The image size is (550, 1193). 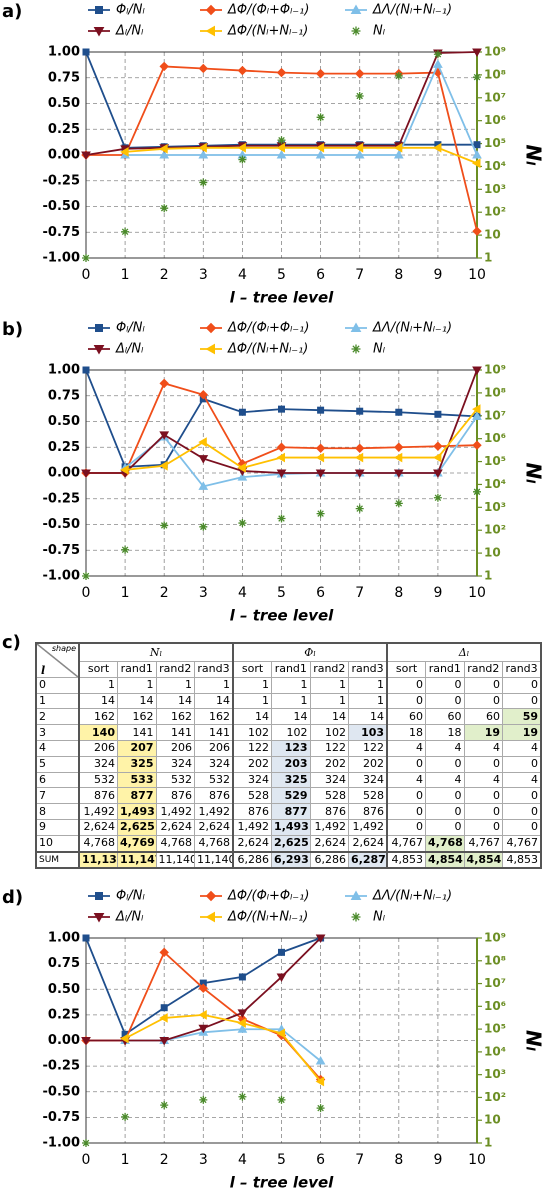 I want to click on y2-tick-label: 10², so click(x=495, y=1097).